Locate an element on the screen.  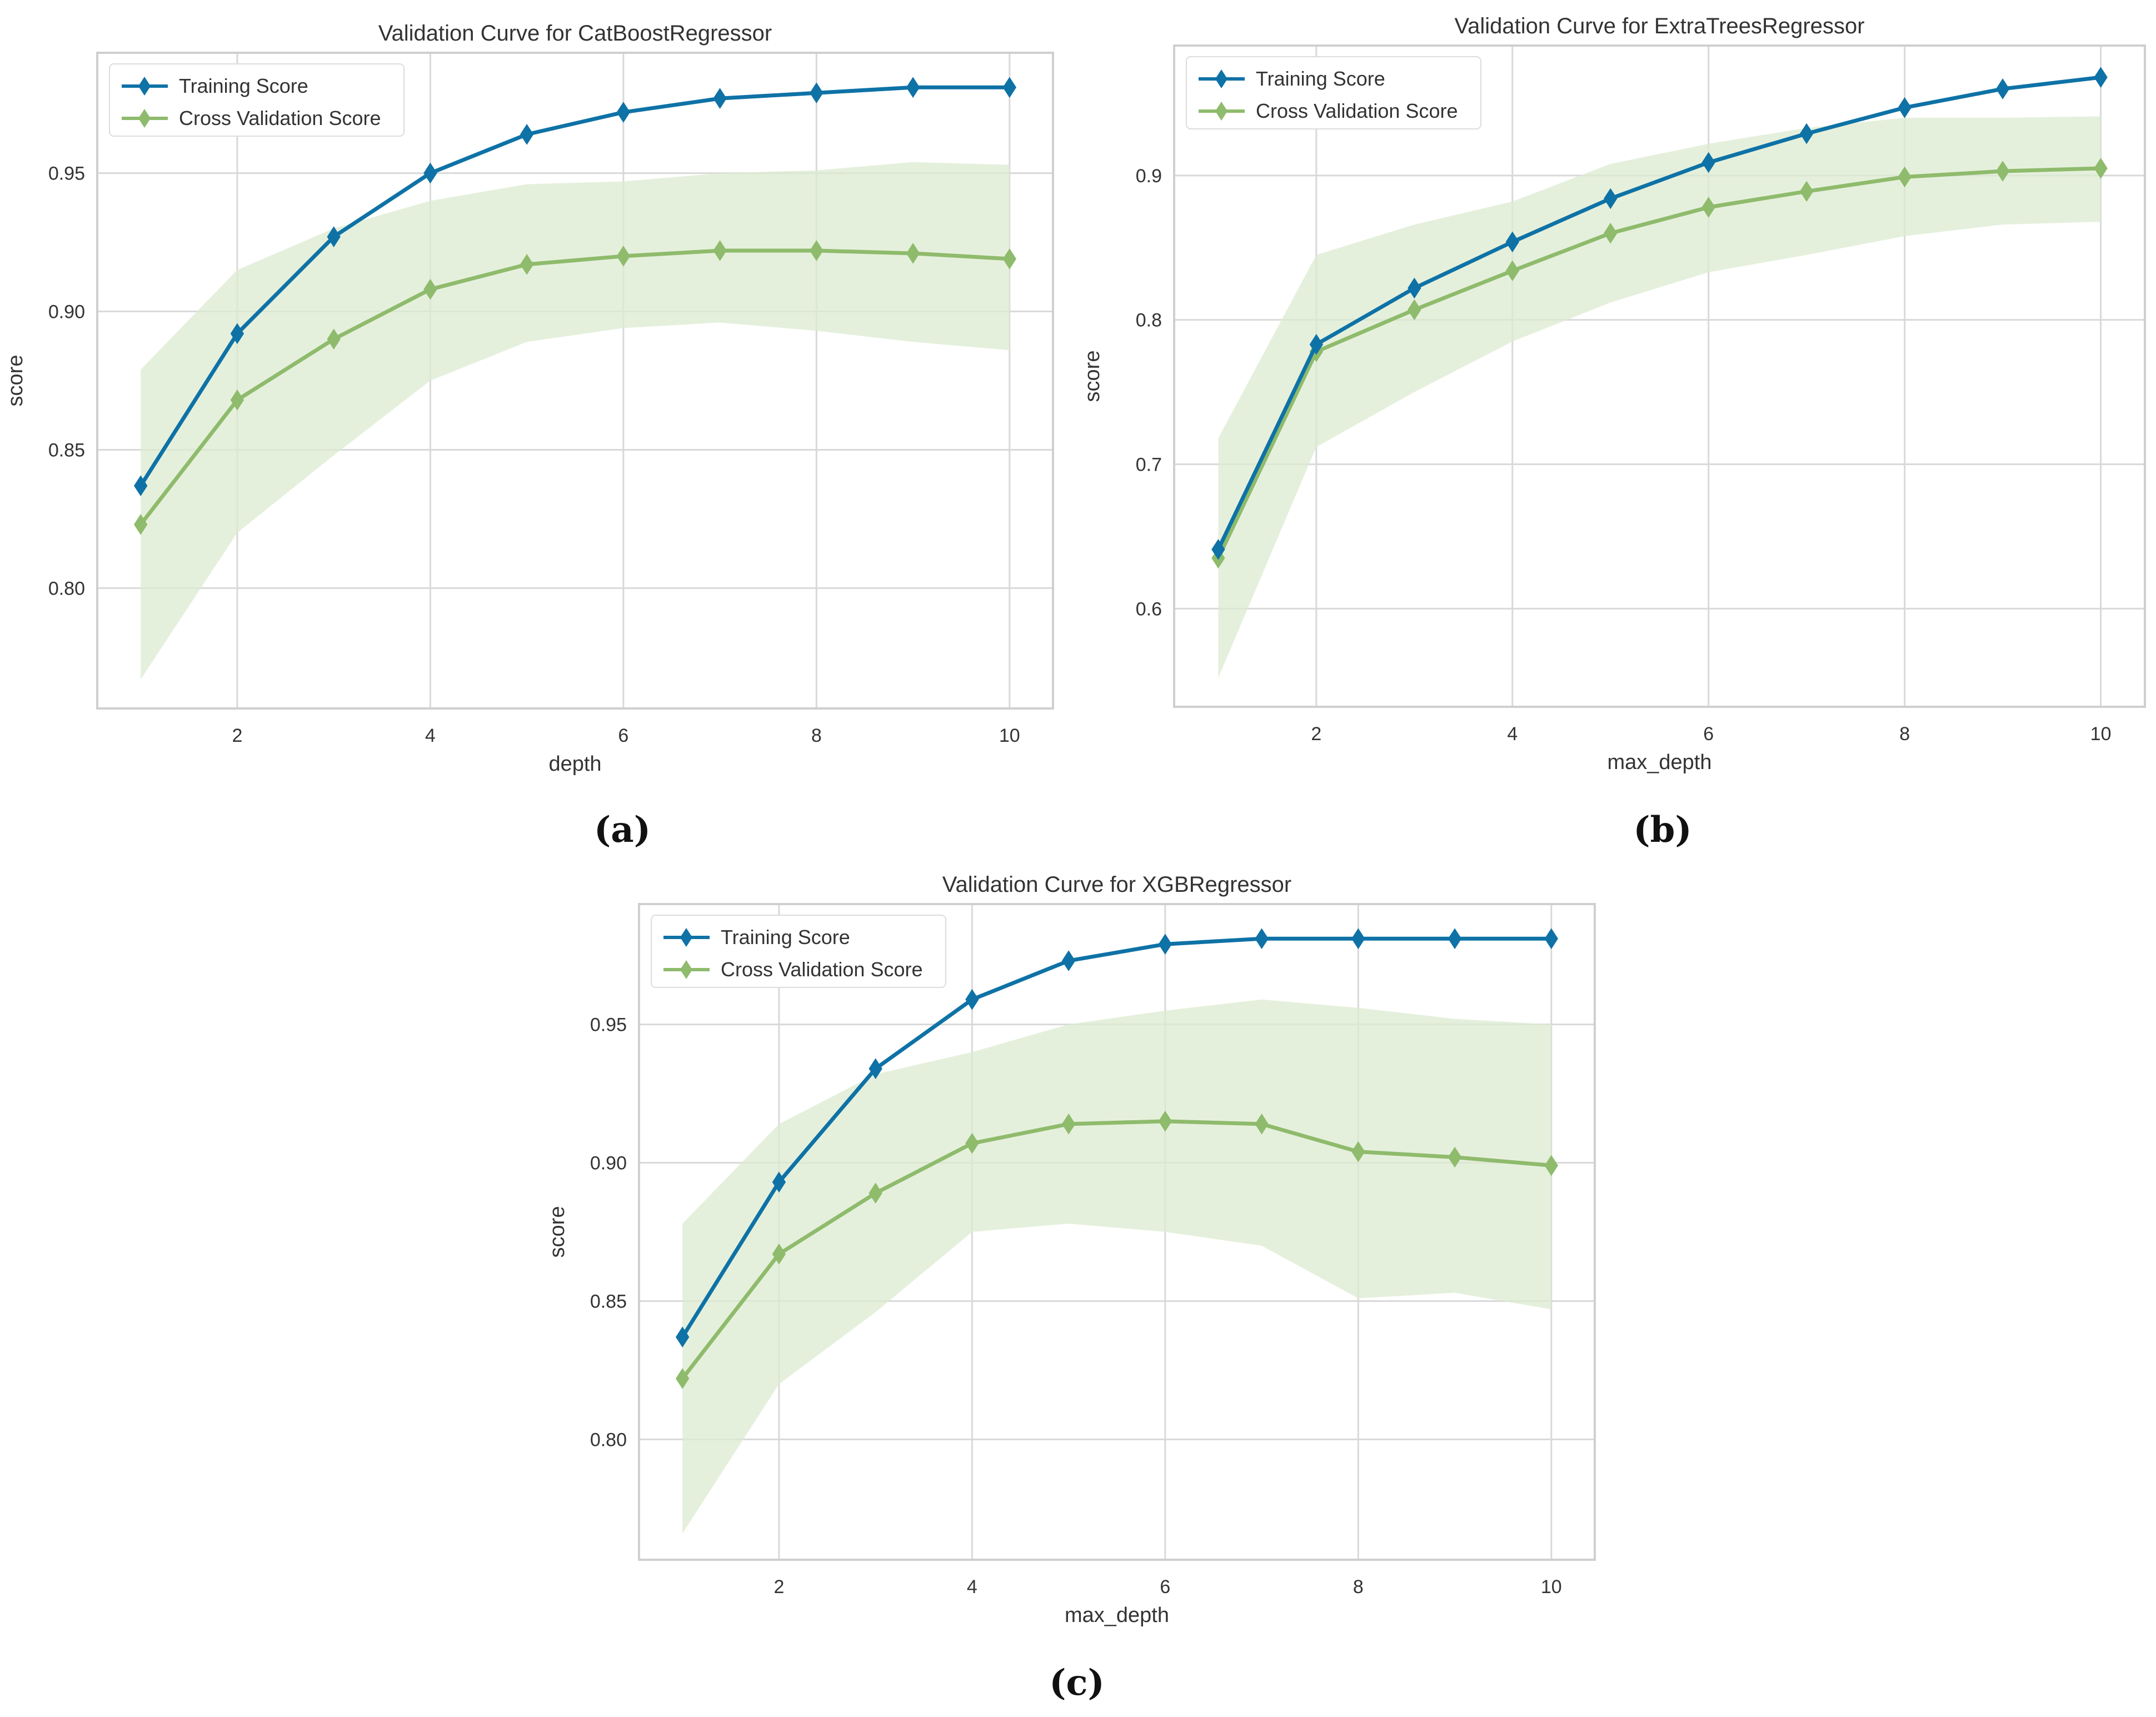
y-tick-label: 0.9 is located at coordinates (1149, 177).